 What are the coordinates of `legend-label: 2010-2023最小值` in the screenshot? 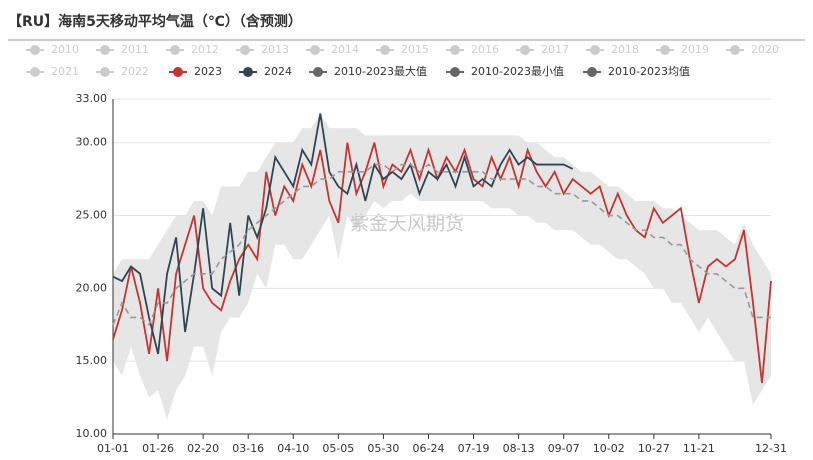 It's located at (517, 71).